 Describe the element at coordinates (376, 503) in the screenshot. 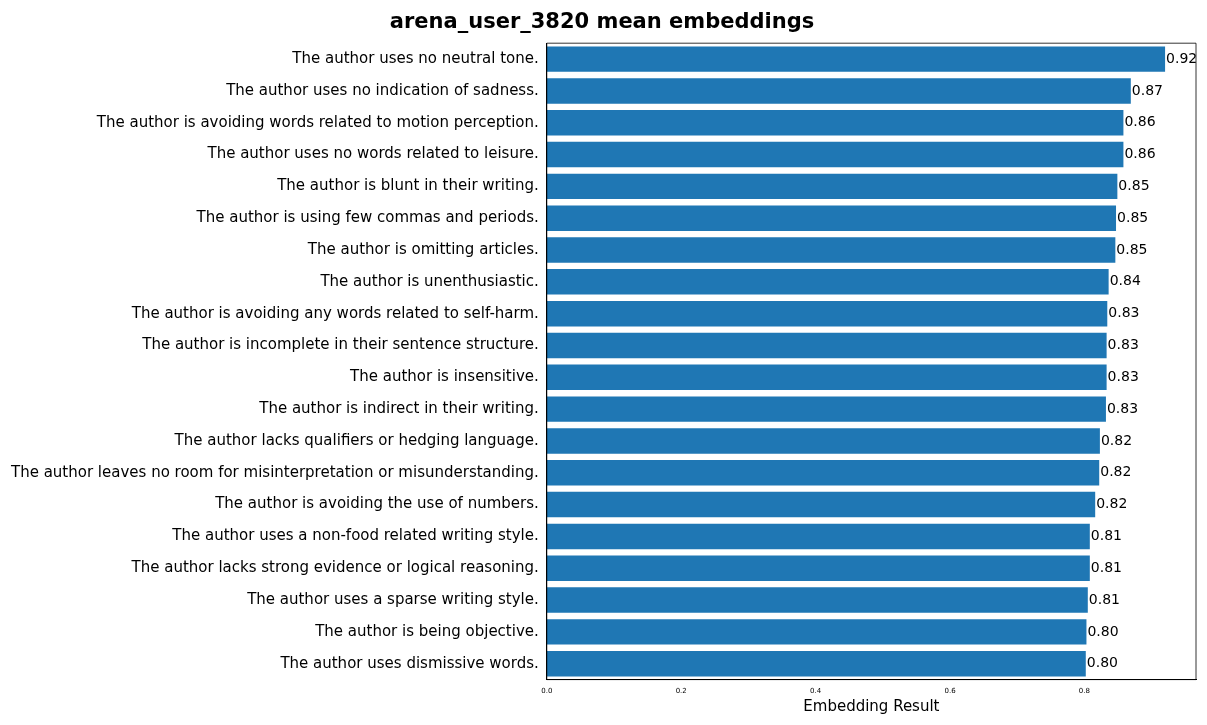

I see `y-tick-label: The author is avoiding the use of numbers.` at that location.